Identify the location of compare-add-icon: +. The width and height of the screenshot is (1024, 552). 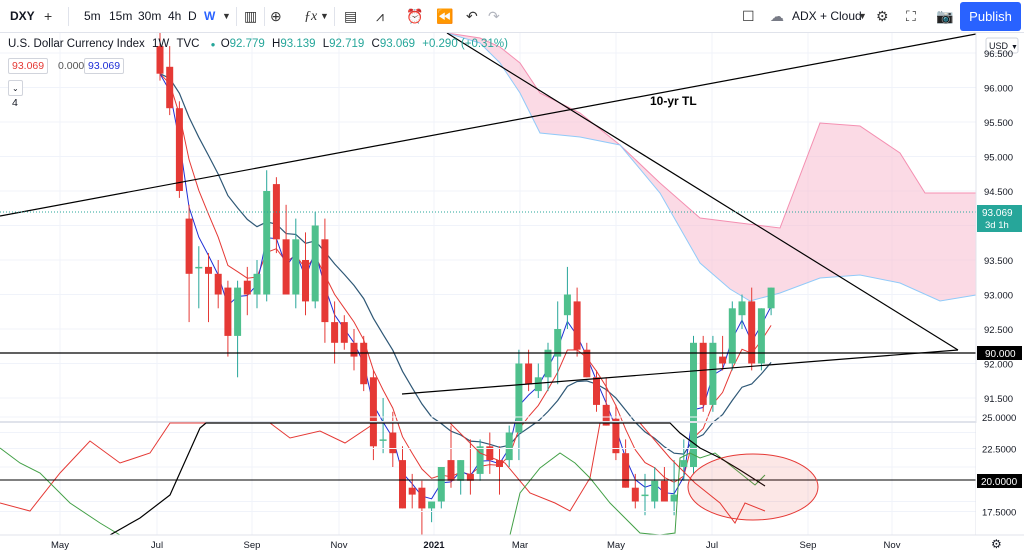
(48, 16).